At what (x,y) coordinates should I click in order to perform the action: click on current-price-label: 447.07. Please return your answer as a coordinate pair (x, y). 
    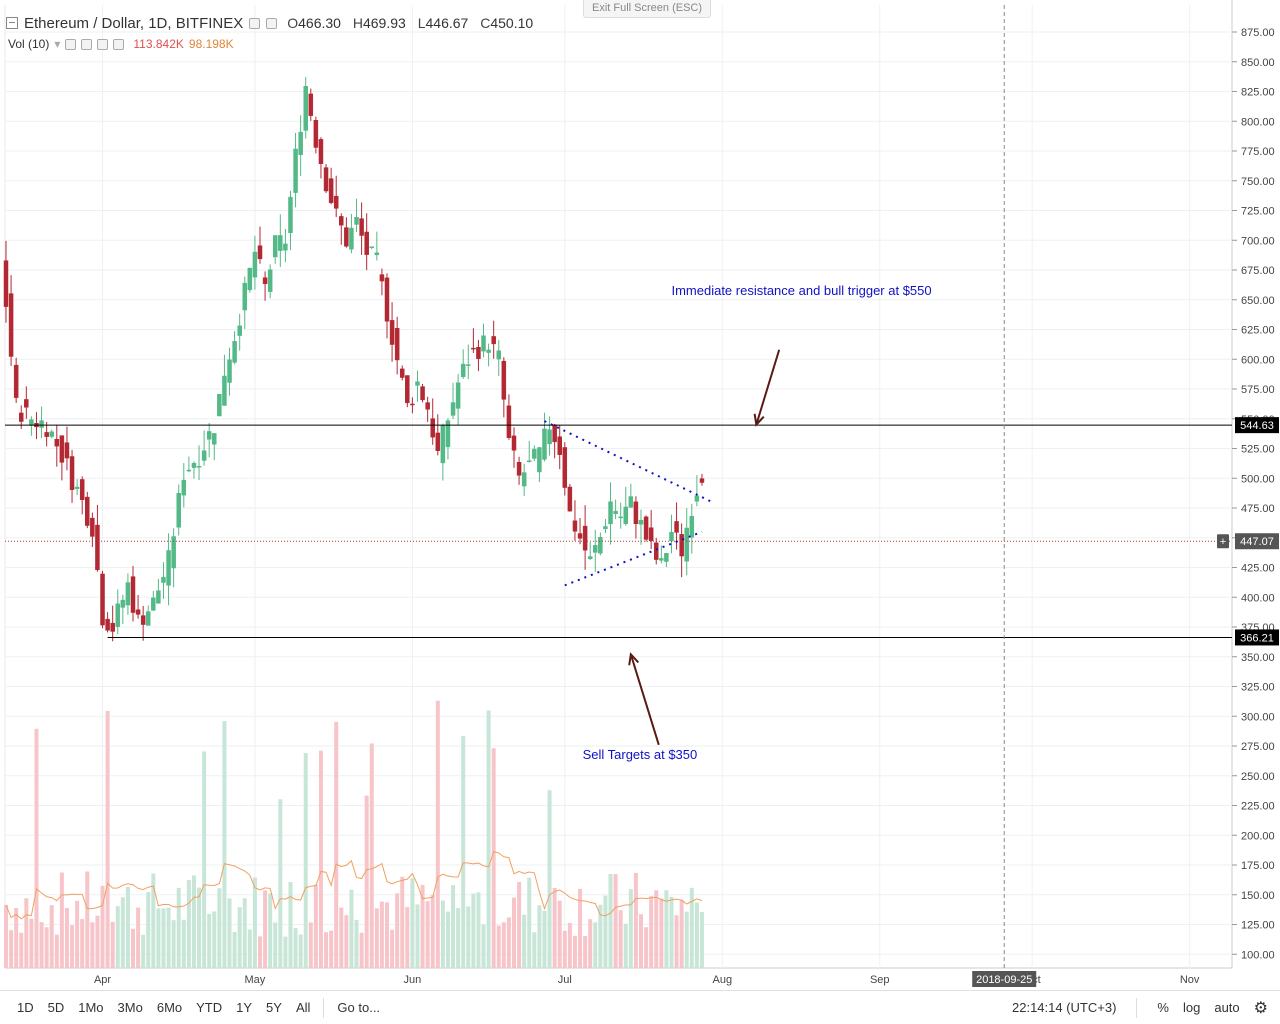
    Looking at the image, I should click on (1257, 542).